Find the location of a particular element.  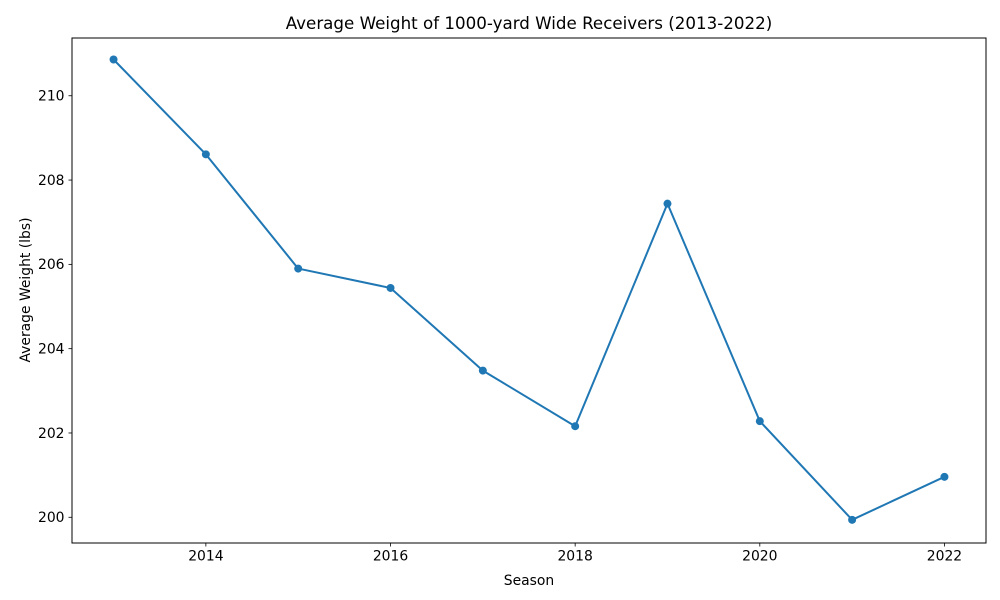

x-tick-label: 2020 is located at coordinates (759, 557).